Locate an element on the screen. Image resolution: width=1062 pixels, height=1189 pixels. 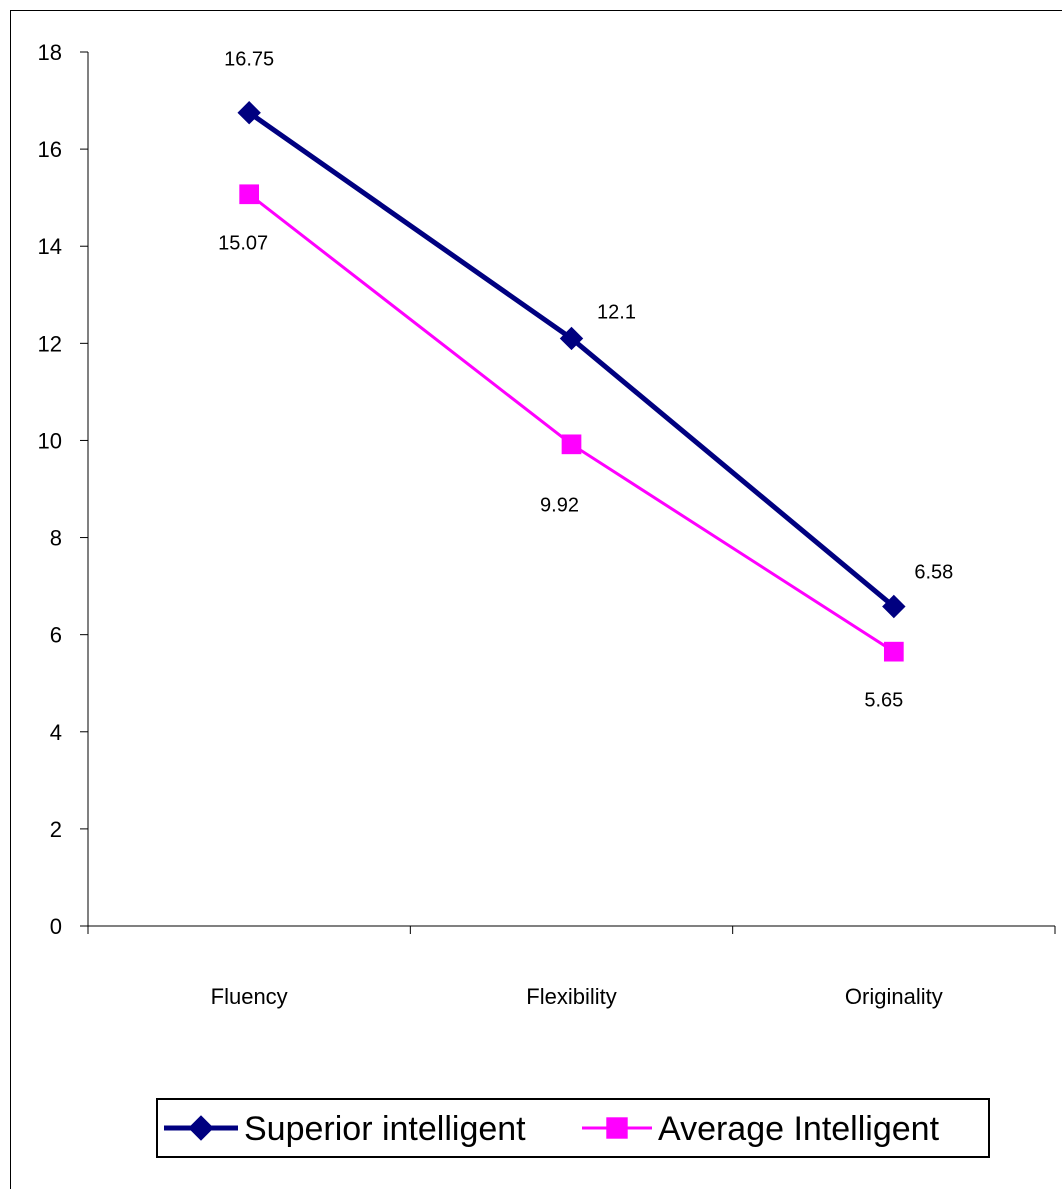
data-label: 9.92 is located at coordinates (559, 505).